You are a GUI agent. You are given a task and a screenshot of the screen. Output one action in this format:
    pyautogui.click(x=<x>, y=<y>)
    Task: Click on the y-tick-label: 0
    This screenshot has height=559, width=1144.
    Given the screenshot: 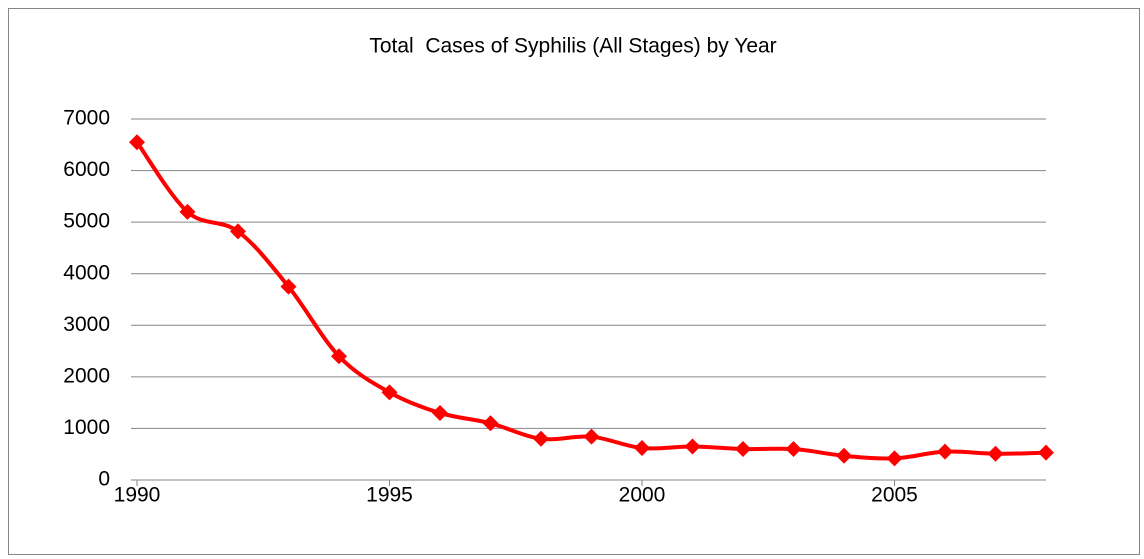 What is the action you would take?
    pyautogui.click(x=104, y=479)
    